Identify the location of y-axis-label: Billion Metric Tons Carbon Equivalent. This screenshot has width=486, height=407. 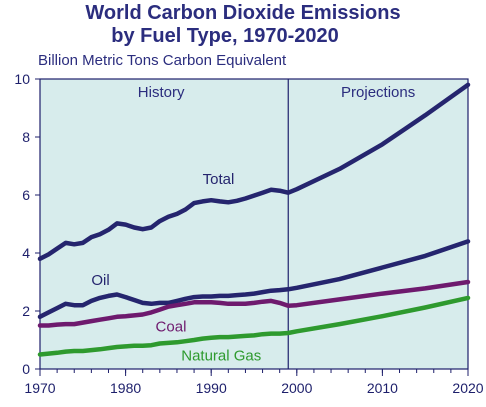
(162, 60).